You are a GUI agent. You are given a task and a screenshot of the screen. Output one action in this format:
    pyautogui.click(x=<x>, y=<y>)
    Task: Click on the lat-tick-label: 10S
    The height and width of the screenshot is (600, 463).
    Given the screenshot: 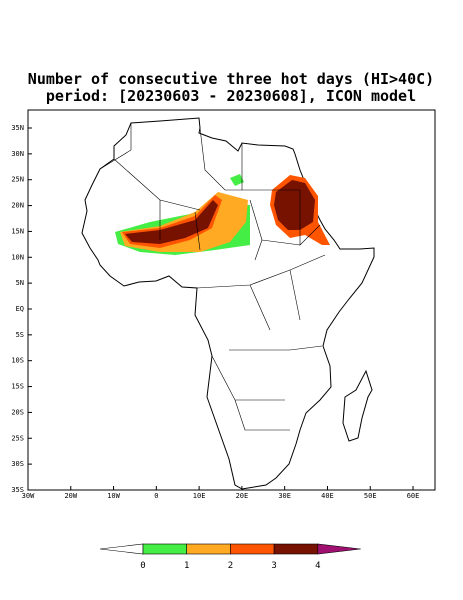 What is the action you would take?
    pyautogui.click(x=17, y=361)
    